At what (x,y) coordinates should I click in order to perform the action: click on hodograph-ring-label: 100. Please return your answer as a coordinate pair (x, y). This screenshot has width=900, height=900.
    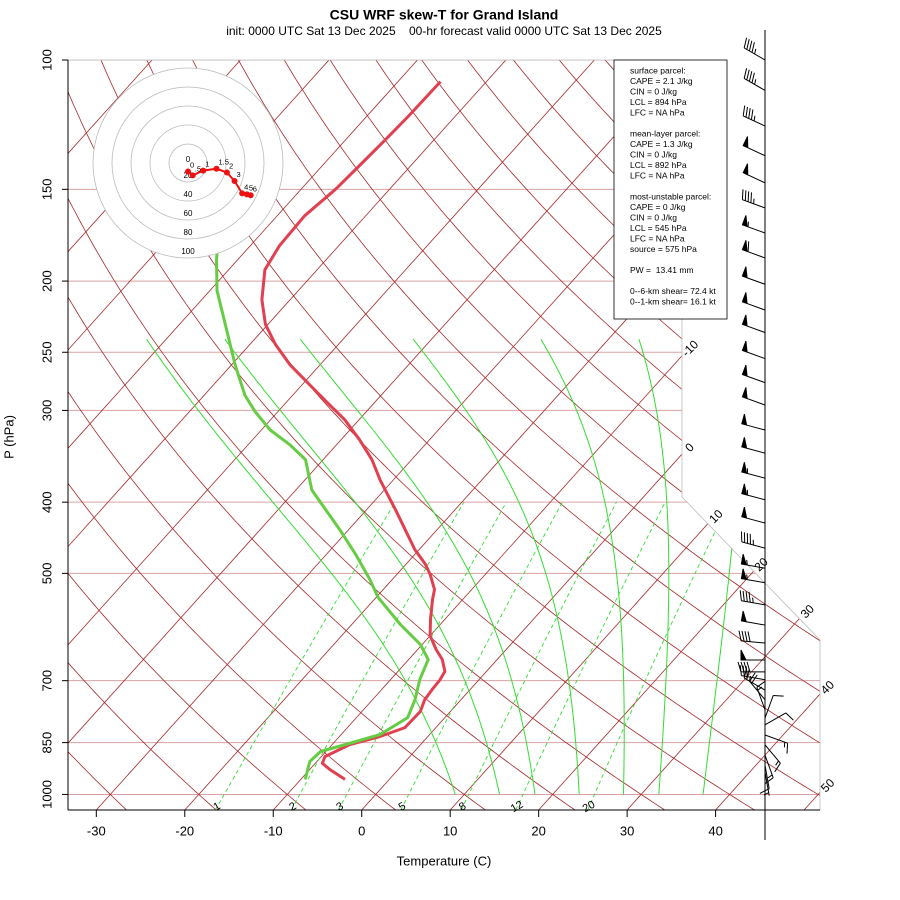
    Looking at the image, I should click on (188, 251).